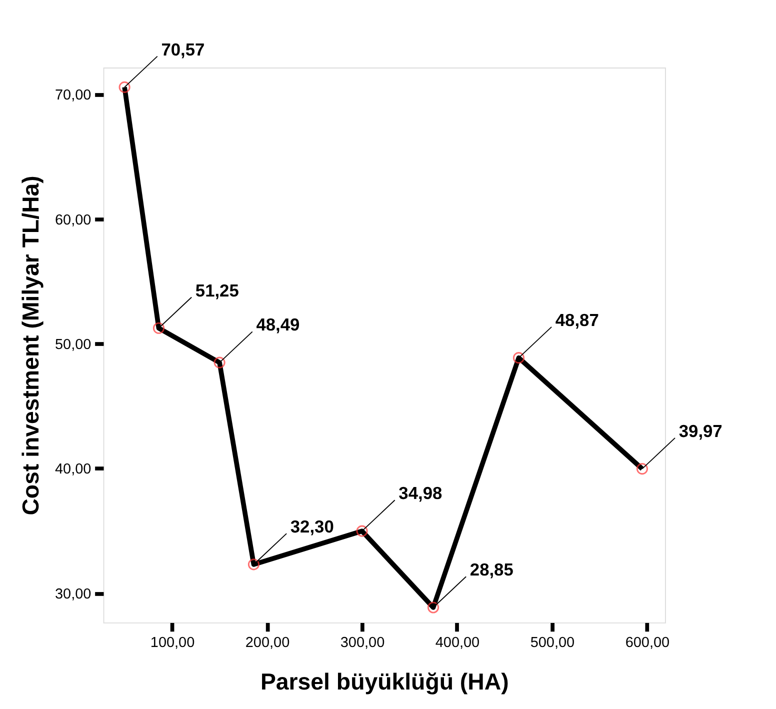  Describe the element at coordinates (278, 324) in the screenshot. I see `data-label: 48,49` at that location.